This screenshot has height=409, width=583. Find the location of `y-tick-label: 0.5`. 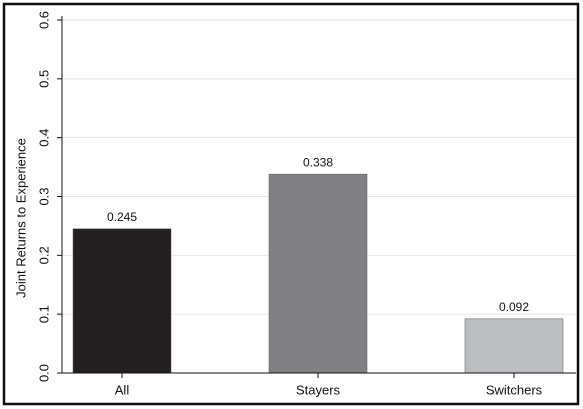

y-tick-label: 0.5 is located at coordinates (43, 79).